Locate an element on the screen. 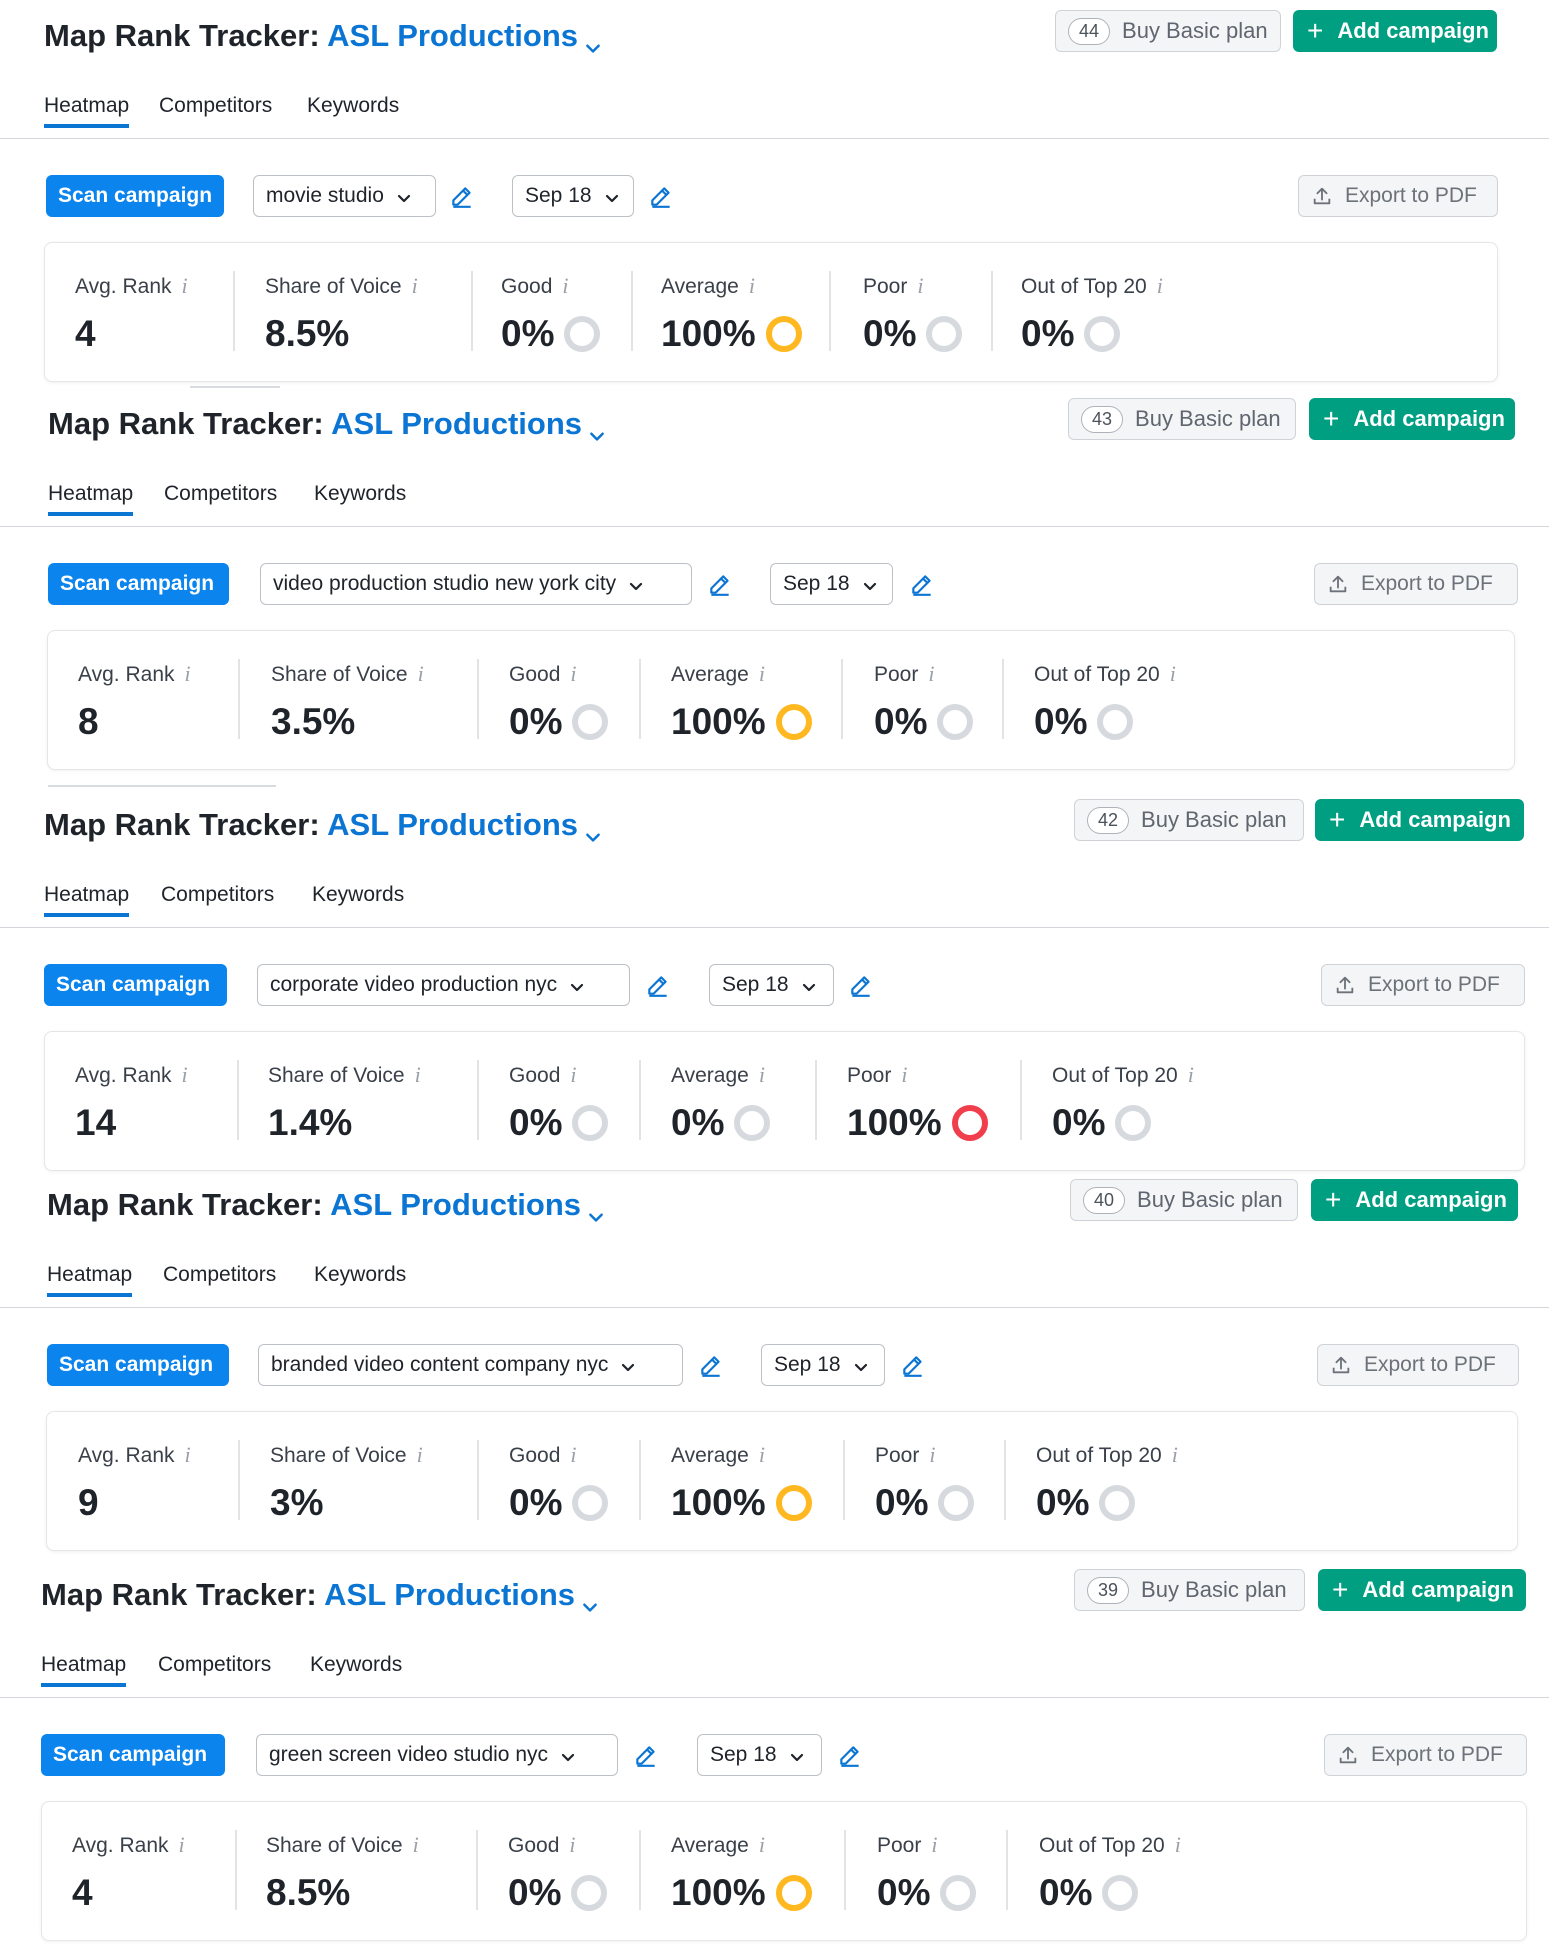 The width and height of the screenshot is (1549, 1949). buy-basic-plan-button: 39 Buy Basic plan is located at coordinates (1189, 1590).